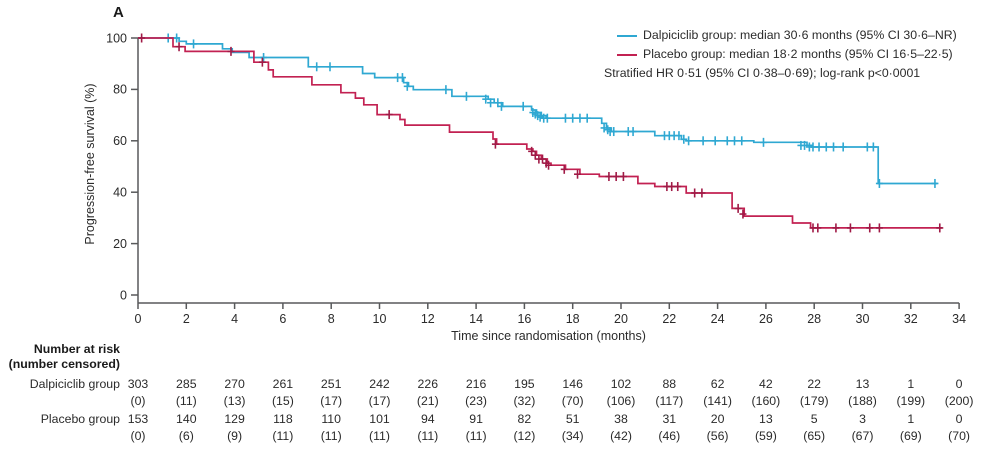  Describe the element at coordinates (621, 384) in the screenshot. I see `risk-at-risk-cell: 102` at that location.